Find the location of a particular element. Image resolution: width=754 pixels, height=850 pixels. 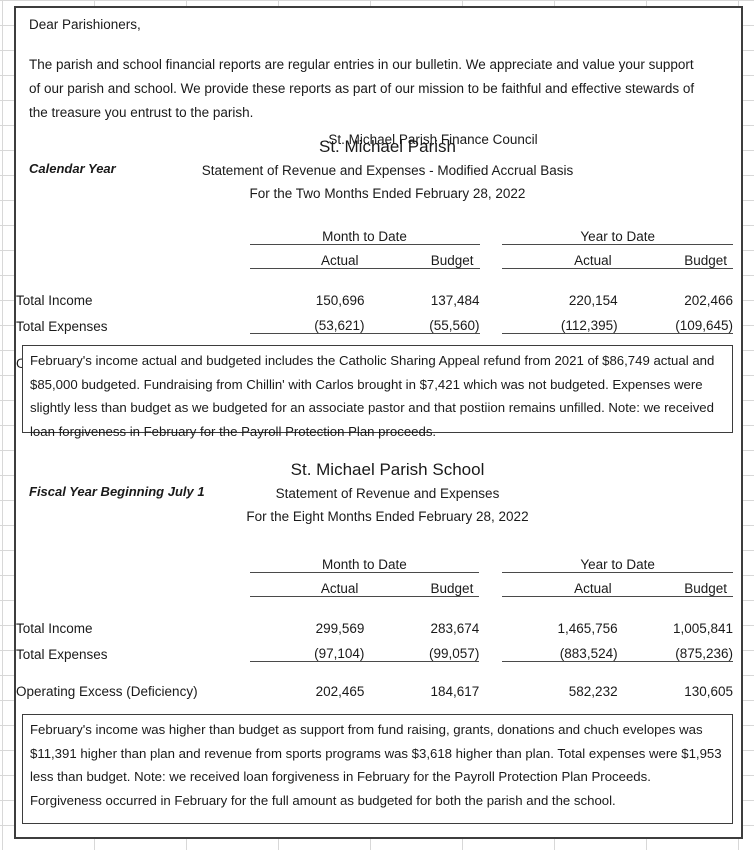

parish-row0-ytd-actual: 220,154 is located at coordinates (593, 300).